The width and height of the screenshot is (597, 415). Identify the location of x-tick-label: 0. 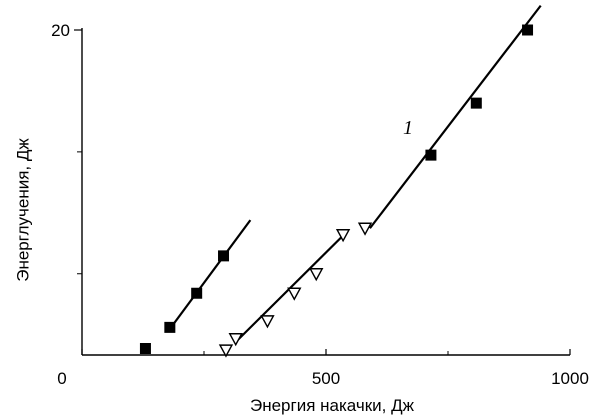
(61, 378).